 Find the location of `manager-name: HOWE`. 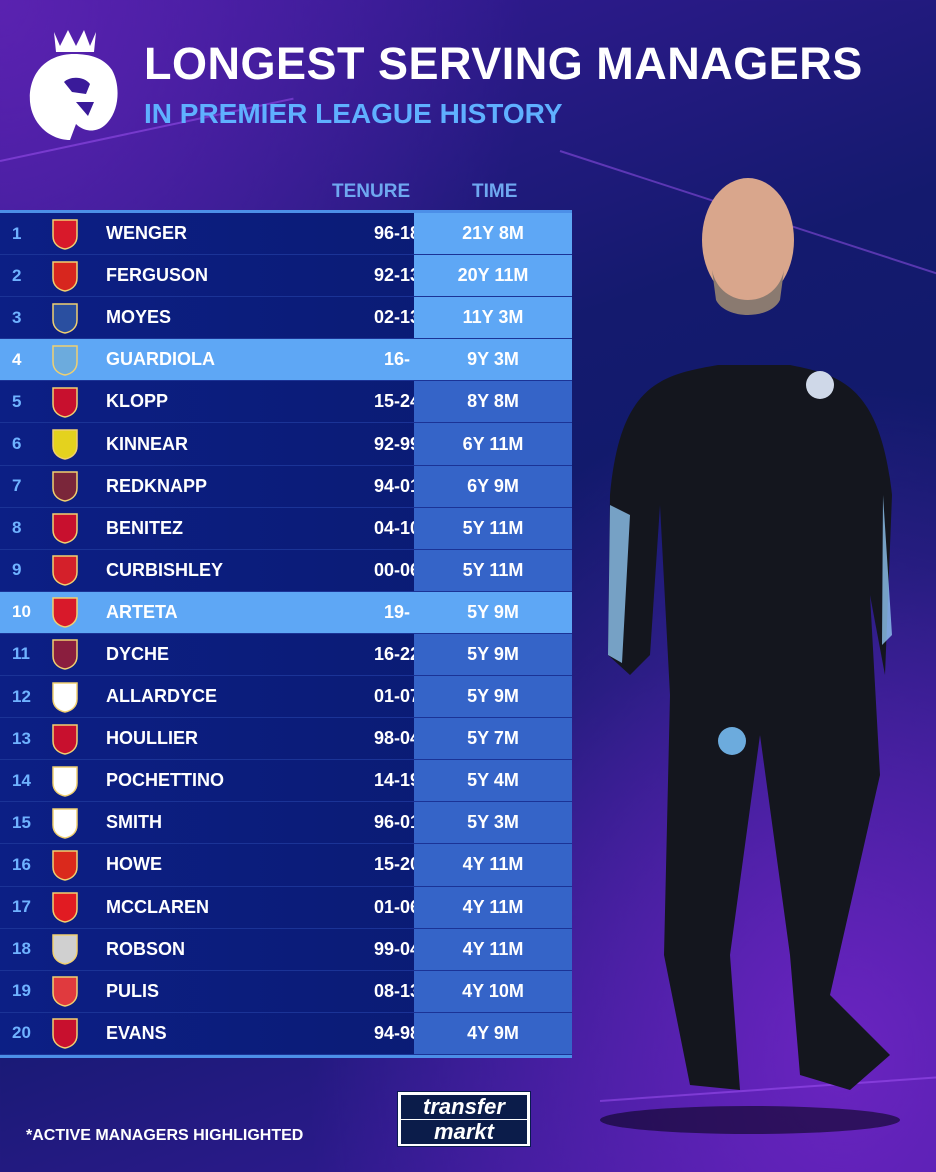

manager-name: HOWE is located at coordinates (134, 864).